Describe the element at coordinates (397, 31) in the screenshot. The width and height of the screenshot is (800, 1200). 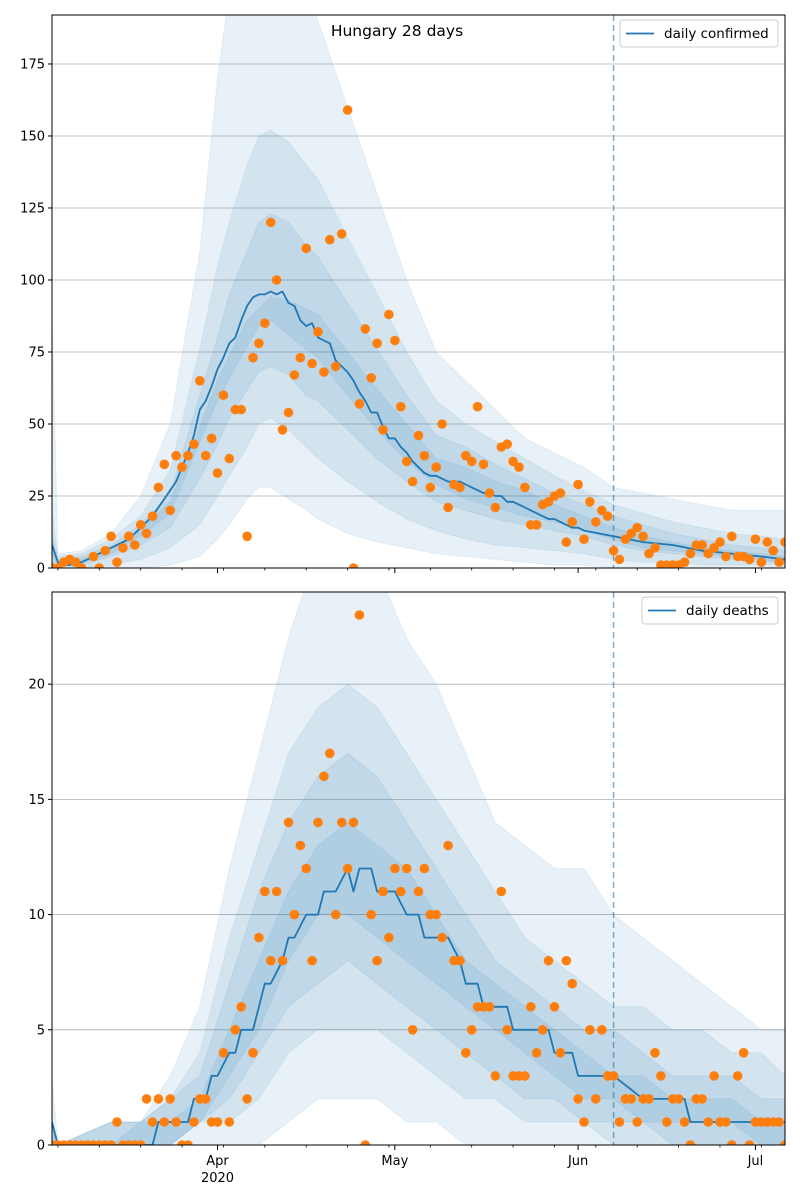
I see `chart-title: Hungary 28 days` at that location.